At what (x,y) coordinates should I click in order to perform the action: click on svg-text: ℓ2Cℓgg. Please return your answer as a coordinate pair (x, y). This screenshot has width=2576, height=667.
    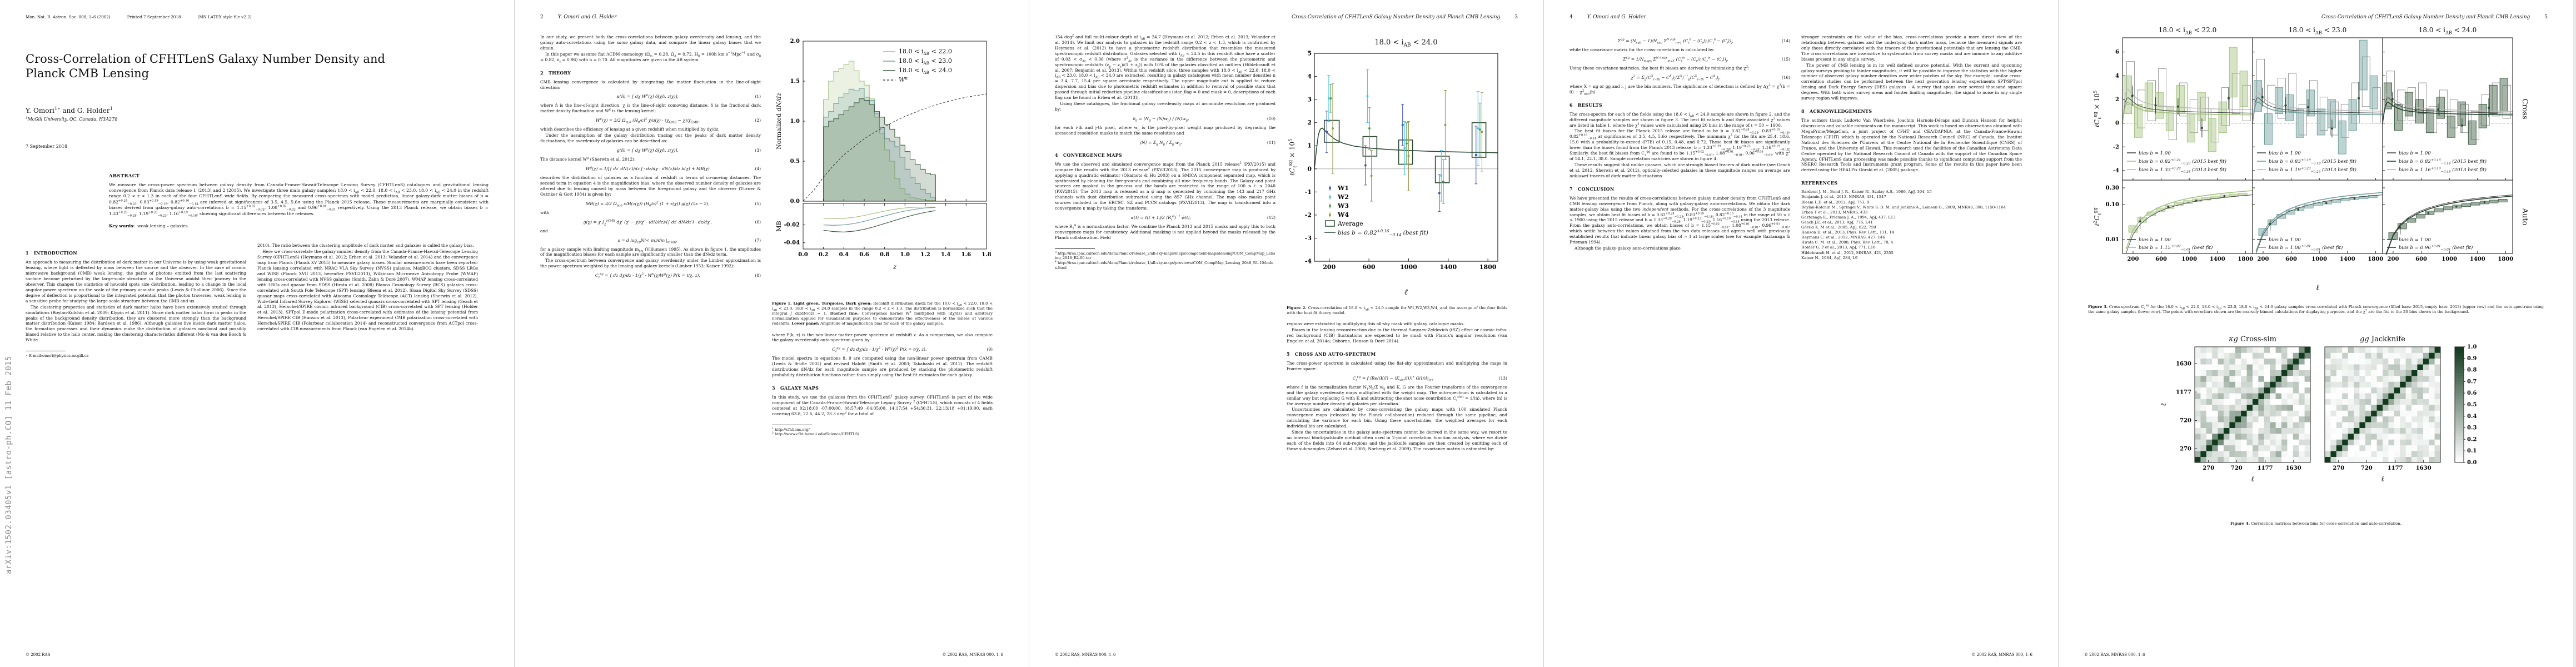
    Looking at the image, I should click on (2097, 216).